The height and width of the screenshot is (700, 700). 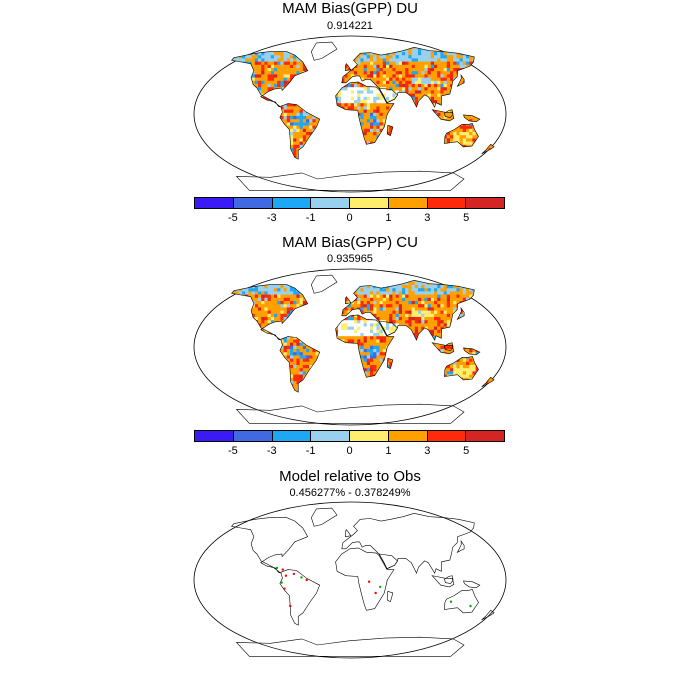 I want to click on panel1-colorbar-ticks: -5 -3 -1 0 1 3 5, so click(x=349, y=219).